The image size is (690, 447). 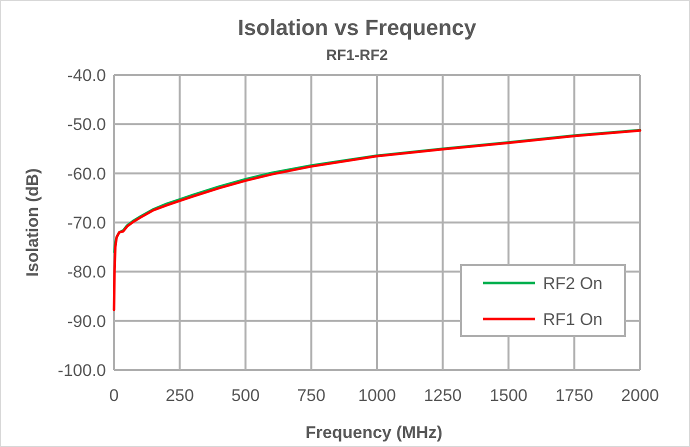 I want to click on y-tick-label: -70.0, so click(x=86, y=222).